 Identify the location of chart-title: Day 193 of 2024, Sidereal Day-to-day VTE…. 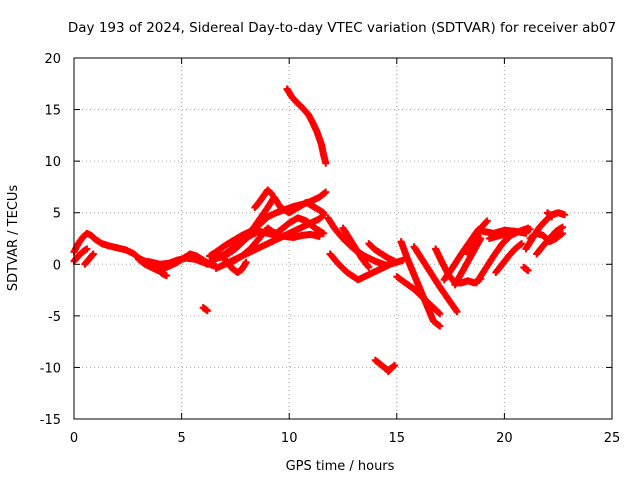
(342, 28).